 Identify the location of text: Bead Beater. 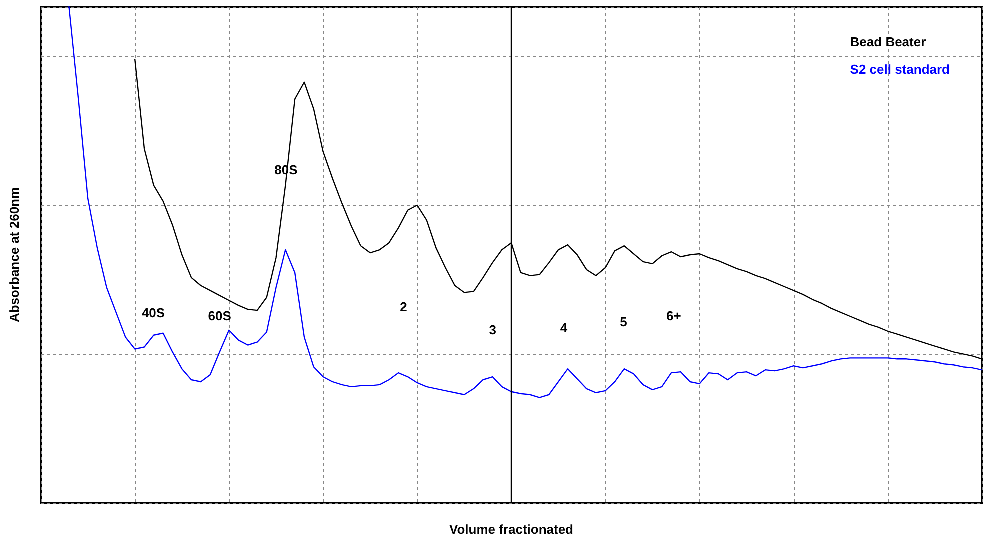
(888, 42).